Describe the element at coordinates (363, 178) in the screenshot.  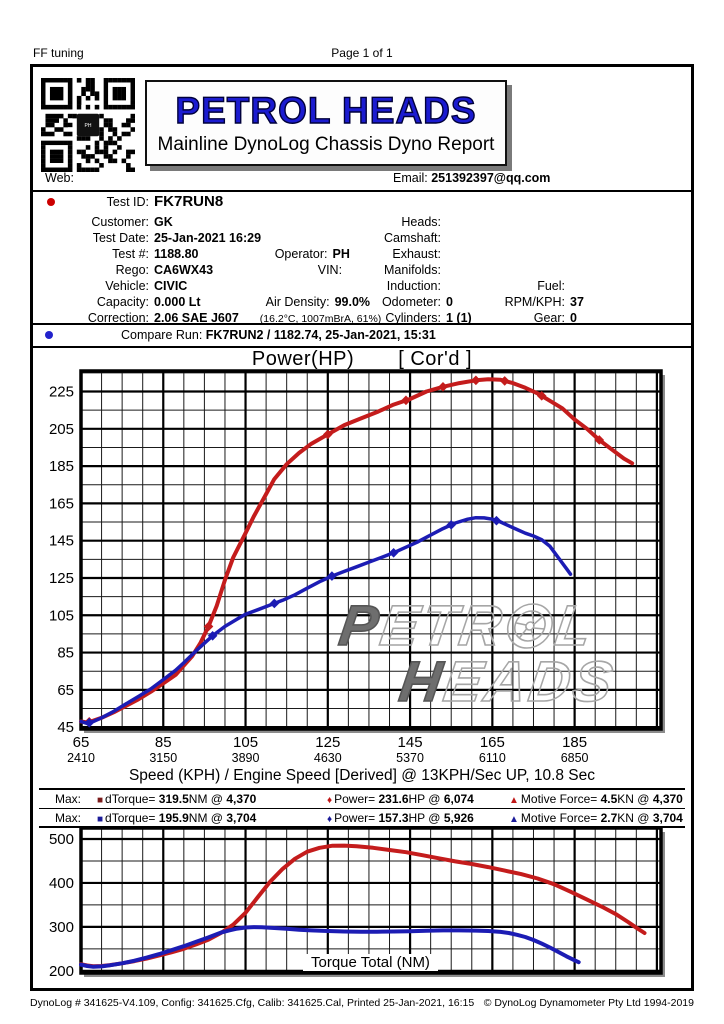
I see `contact-row: Web: Email: 251392397@qq.com` at that location.